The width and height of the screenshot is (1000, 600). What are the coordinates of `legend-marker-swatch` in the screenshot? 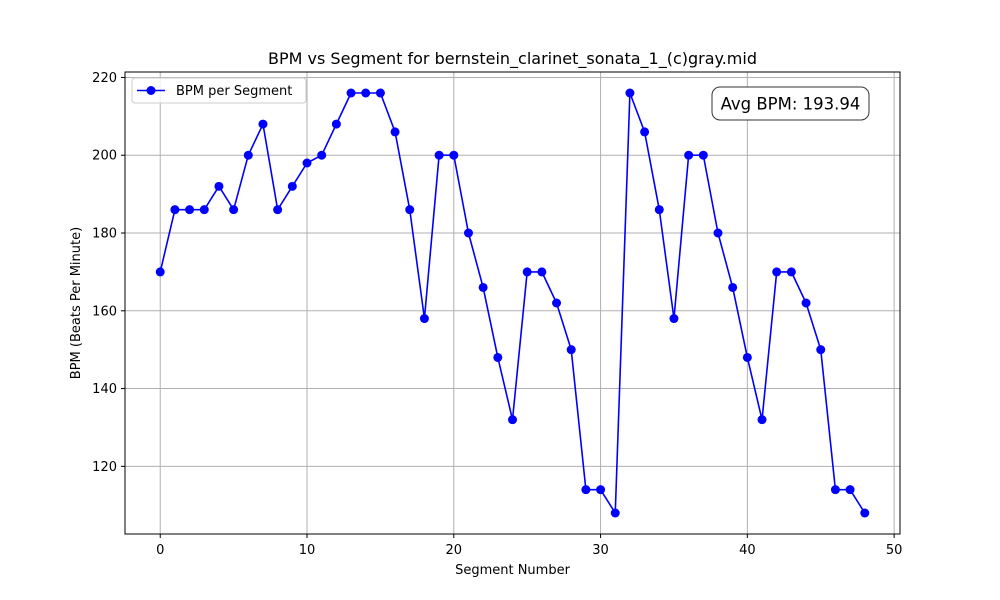 It's located at (151, 90).